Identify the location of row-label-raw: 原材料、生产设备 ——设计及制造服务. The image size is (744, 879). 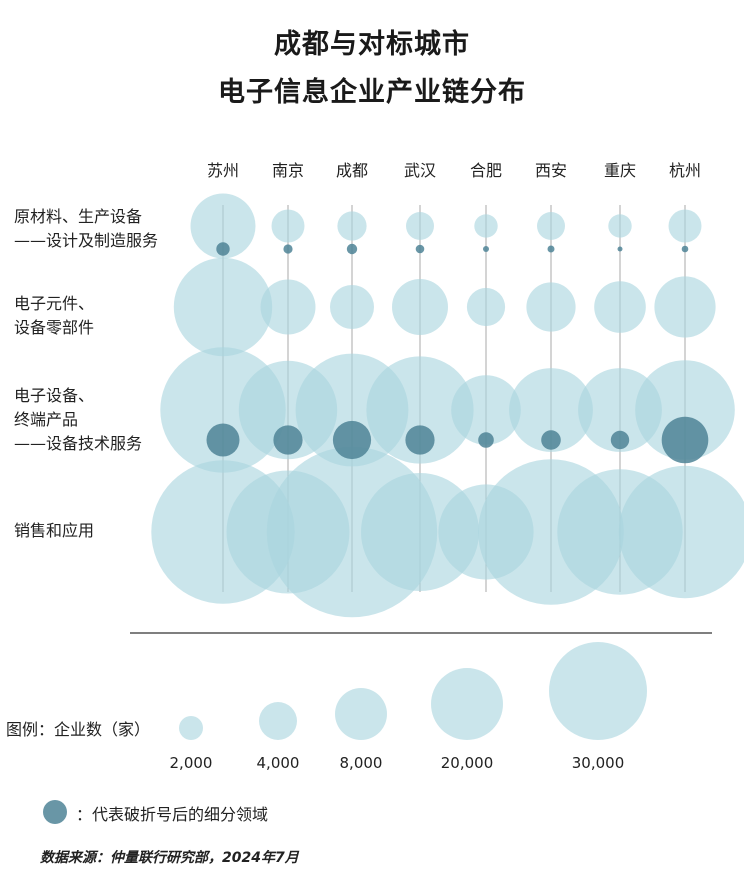
(86, 229).